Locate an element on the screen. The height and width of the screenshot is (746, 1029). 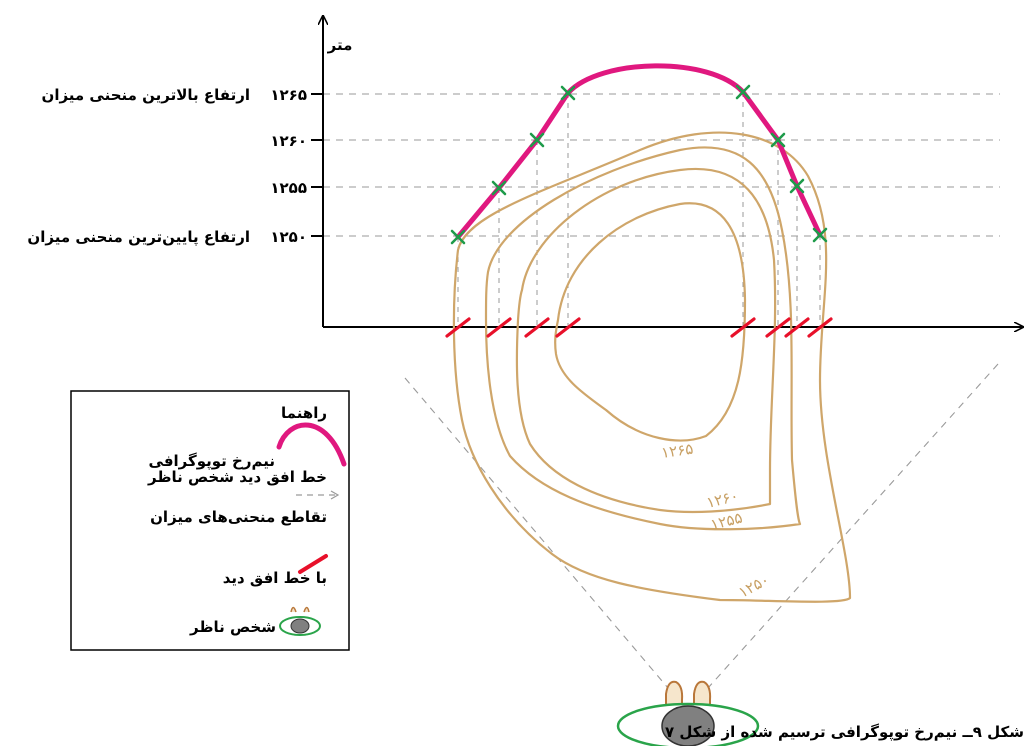
legend-item-profile: نیم‌رخ توپوگرافی is located at coordinates (212, 461).